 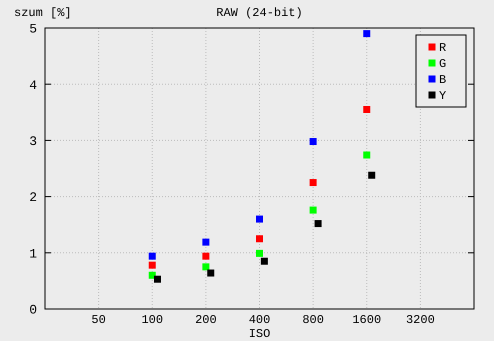 I want to click on chart-title: RAW (24-bit), so click(x=259, y=13).